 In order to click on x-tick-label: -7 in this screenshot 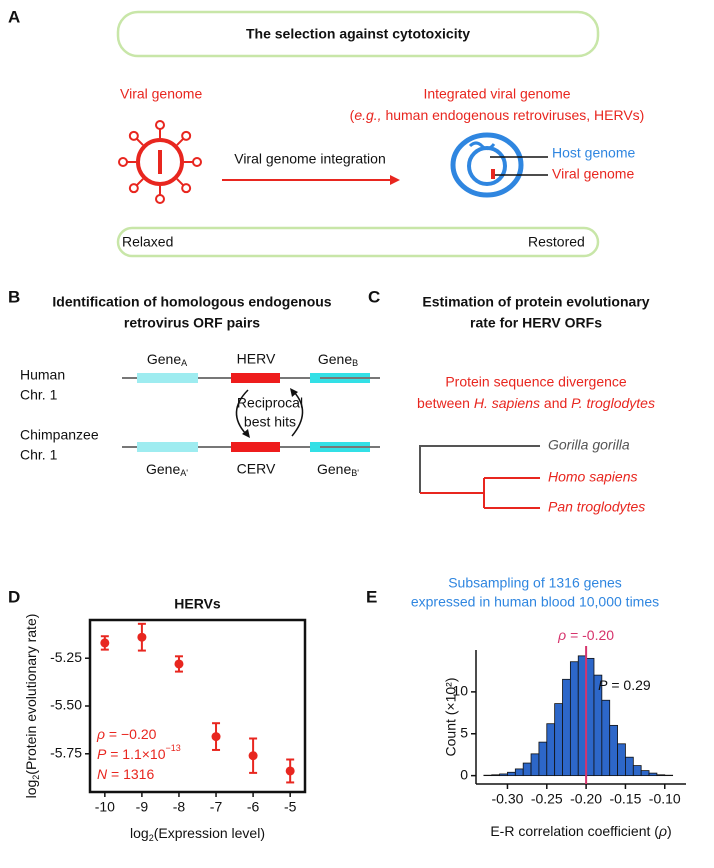, I will do `click(216, 807)`.